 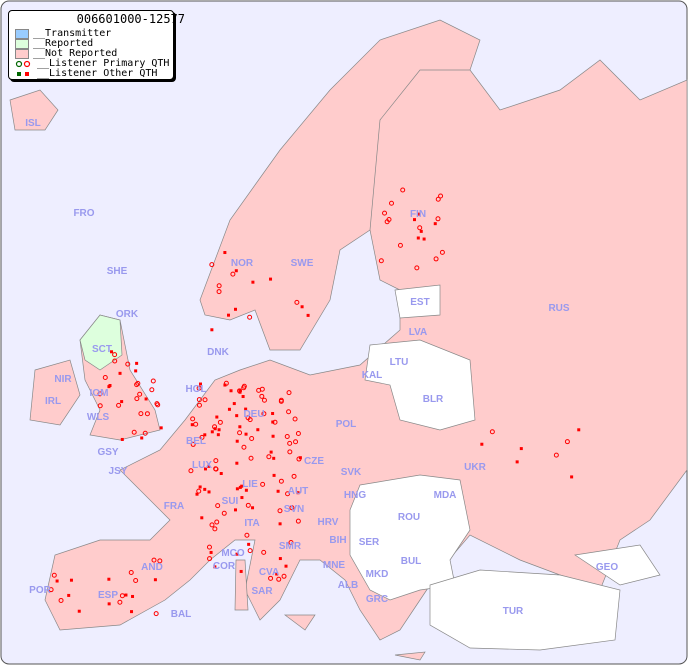 What do you see at coordinates (63, 34) in the screenshot?
I see `legend-transmitter: __Transmitter` at bounding box center [63, 34].